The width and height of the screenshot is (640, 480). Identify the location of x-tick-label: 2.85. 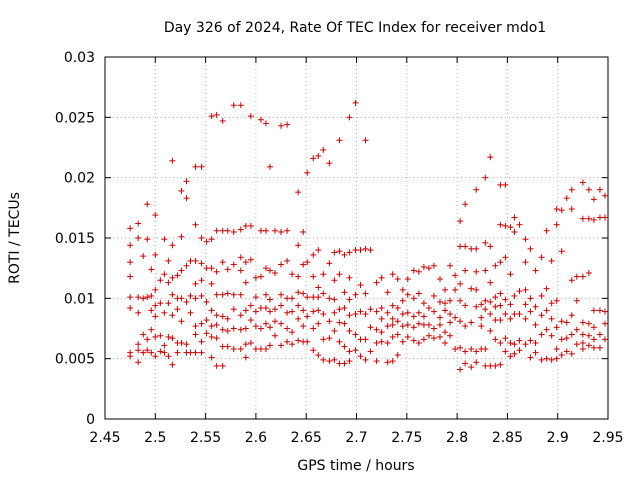
(507, 438).